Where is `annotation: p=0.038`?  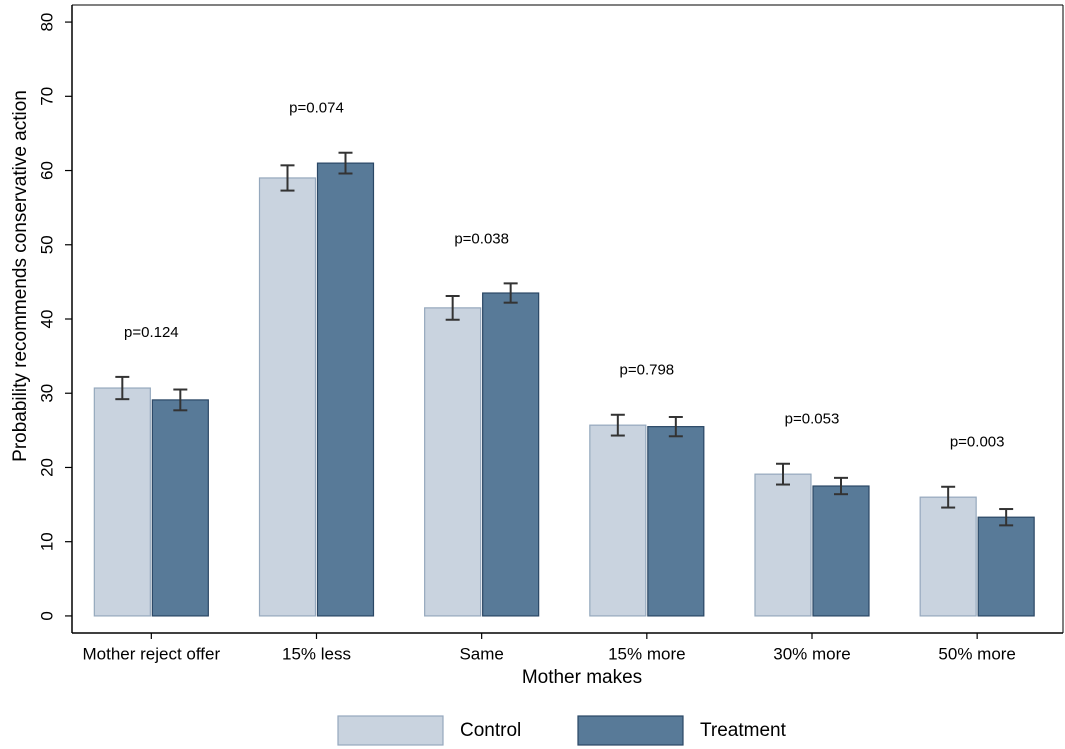
annotation: p=0.038 is located at coordinates (481, 238).